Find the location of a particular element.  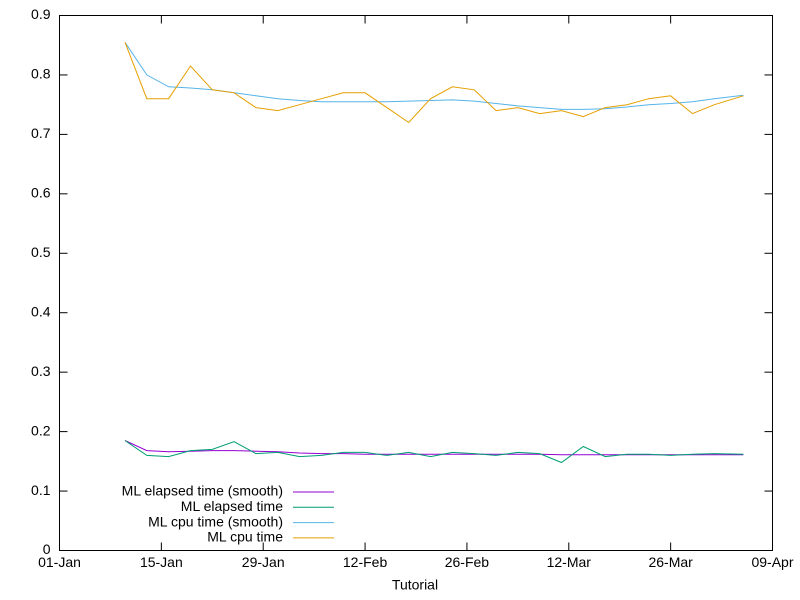

x-axis-label: Tutorial is located at coordinates (415, 585).